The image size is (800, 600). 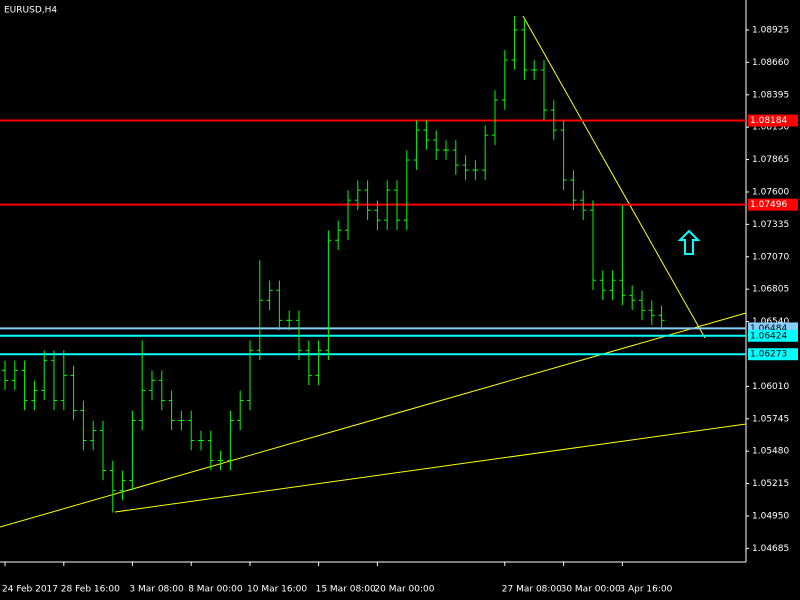 What do you see at coordinates (770, 387) in the screenshot?
I see `y-tick-label: 1.06010` at bounding box center [770, 387].